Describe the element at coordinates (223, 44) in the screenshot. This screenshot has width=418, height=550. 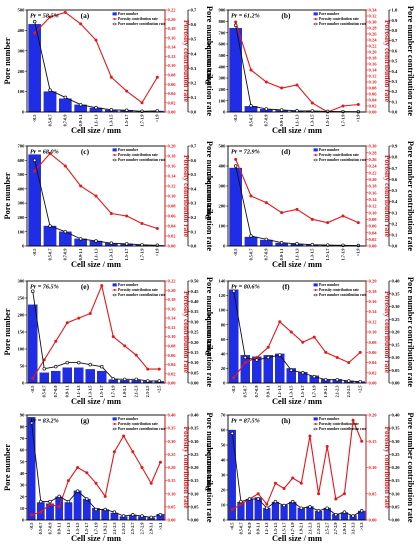
I see `left-tick-label: 600` at that location.